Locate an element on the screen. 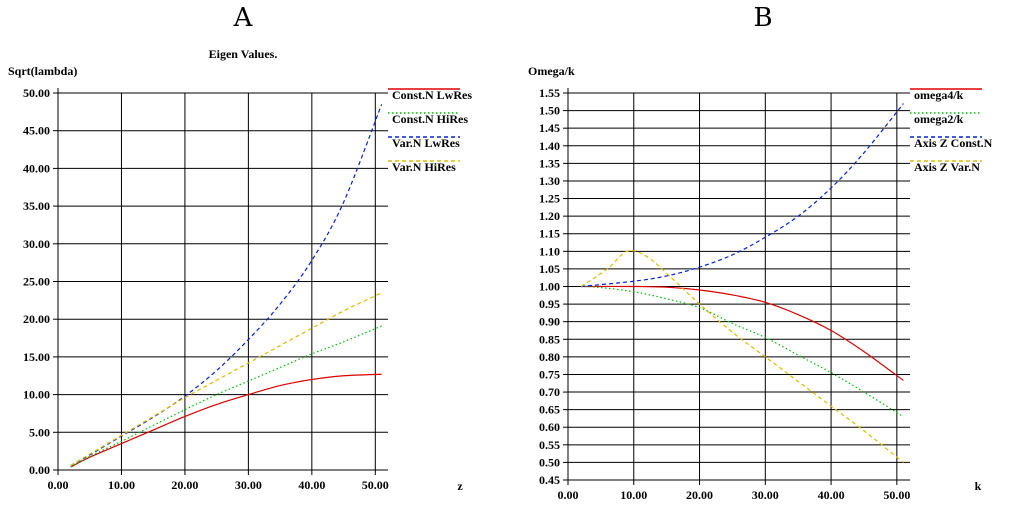  y-tick-label: 50.00 is located at coordinates (36, 93).